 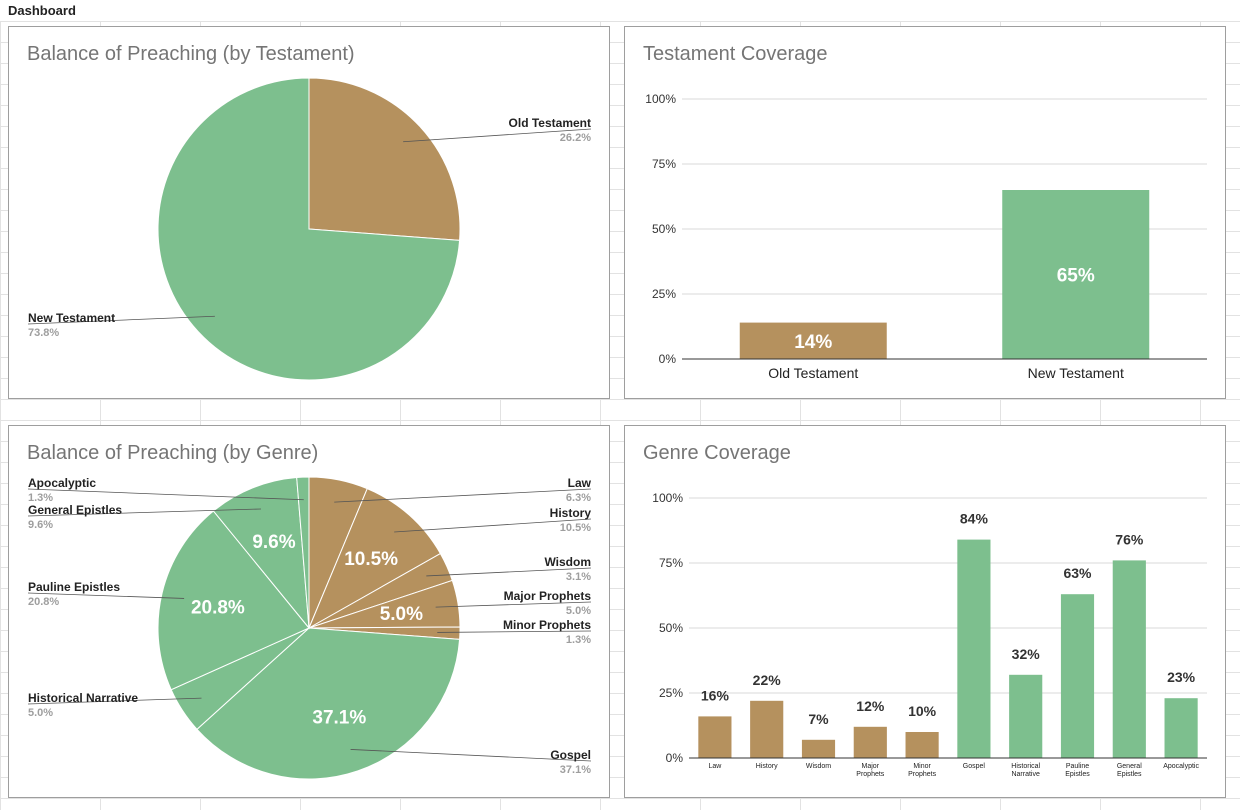 What do you see at coordinates (218, 607) in the screenshot?
I see `slice-value-label: 20.8%` at bounding box center [218, 607].